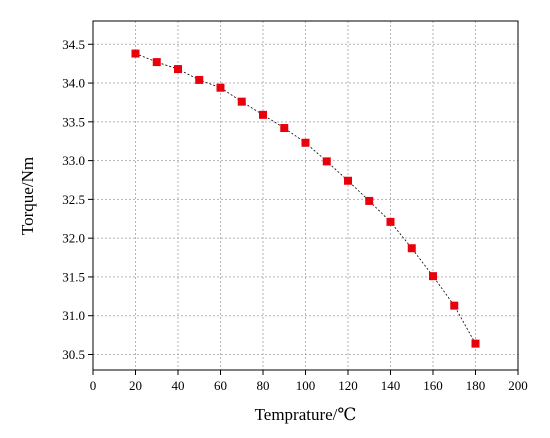 The width and height of the screenshot is (550, 438). I want to click on y-tick-label: 34.0, so click(73, 83).